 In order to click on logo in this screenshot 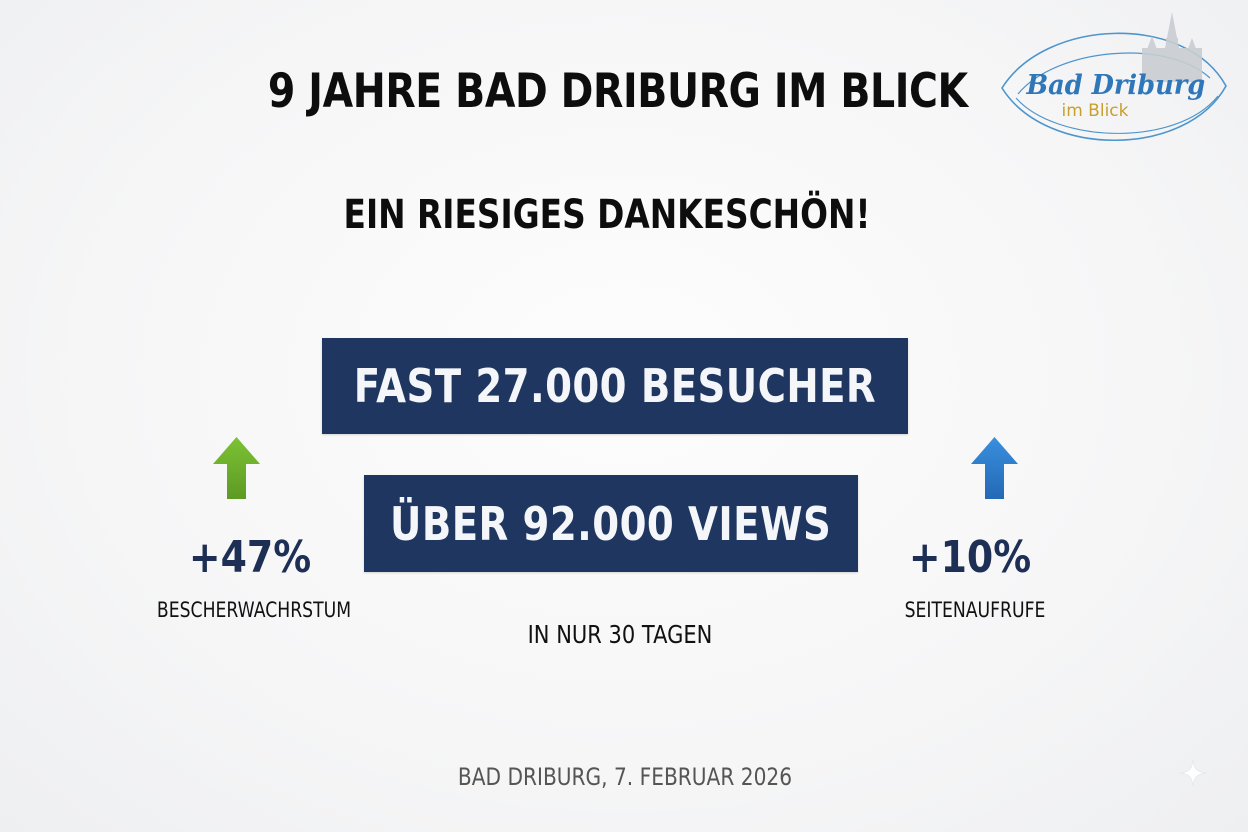, I will do `click(1114, 77)`.